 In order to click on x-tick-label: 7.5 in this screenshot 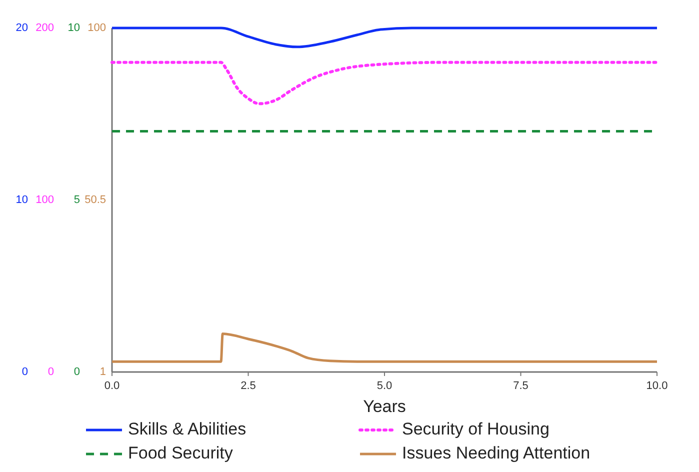, I will do `click(520, 386)`.